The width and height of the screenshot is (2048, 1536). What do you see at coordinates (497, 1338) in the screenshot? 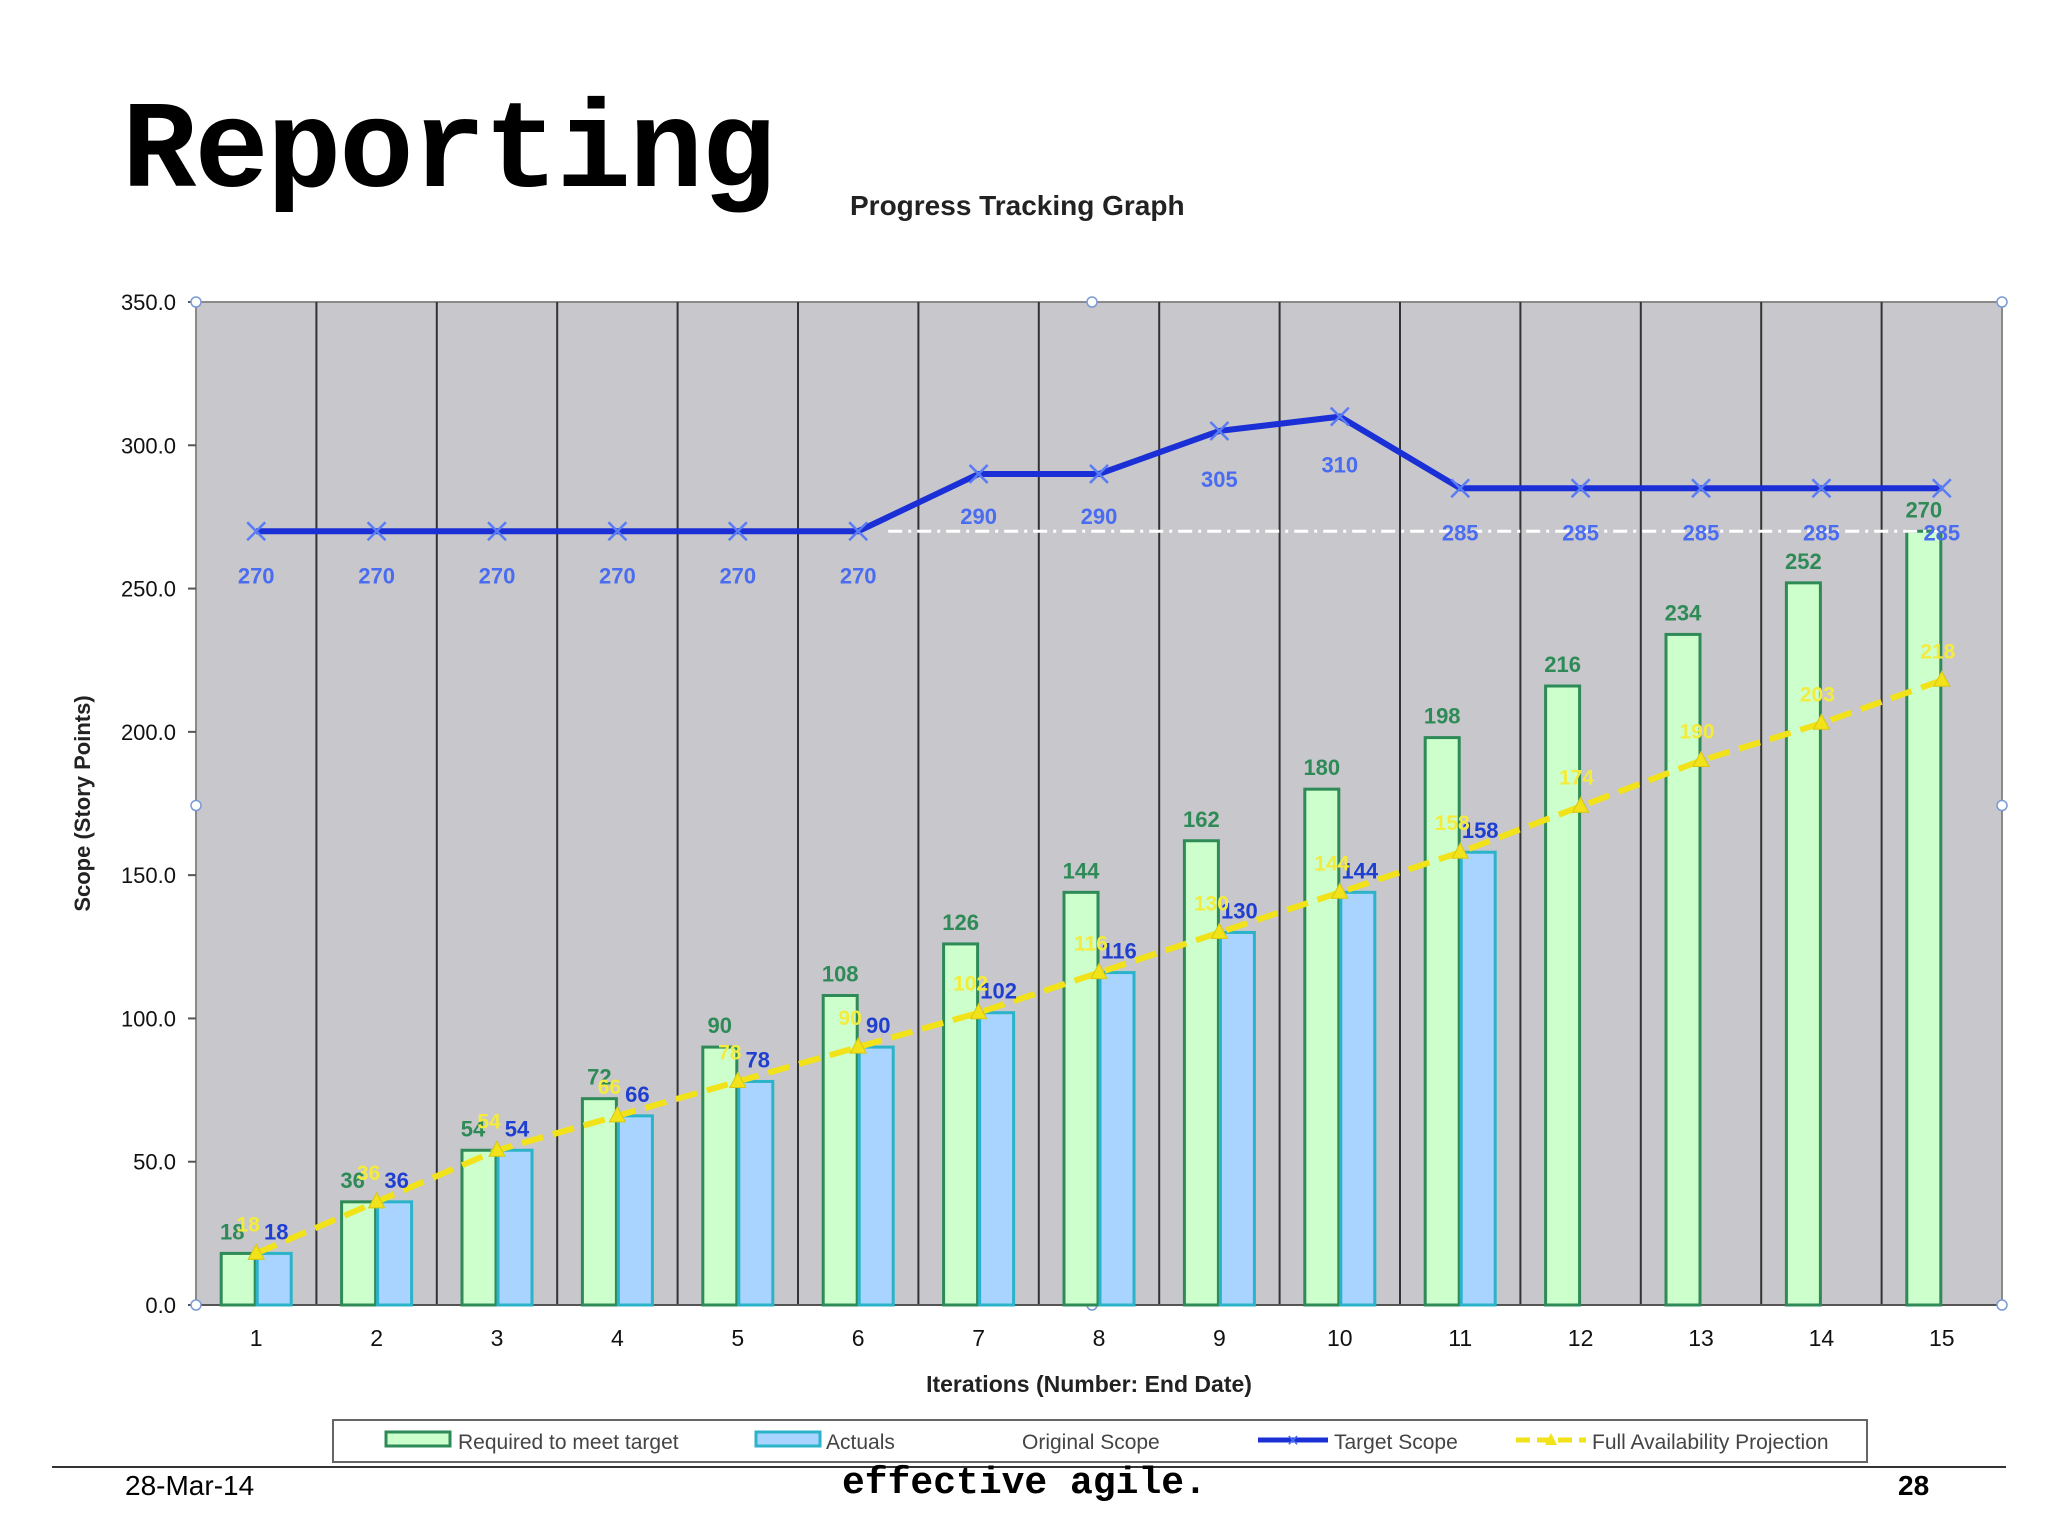
I see `x-tick-label: 3` at bounding box center [497, 1338].